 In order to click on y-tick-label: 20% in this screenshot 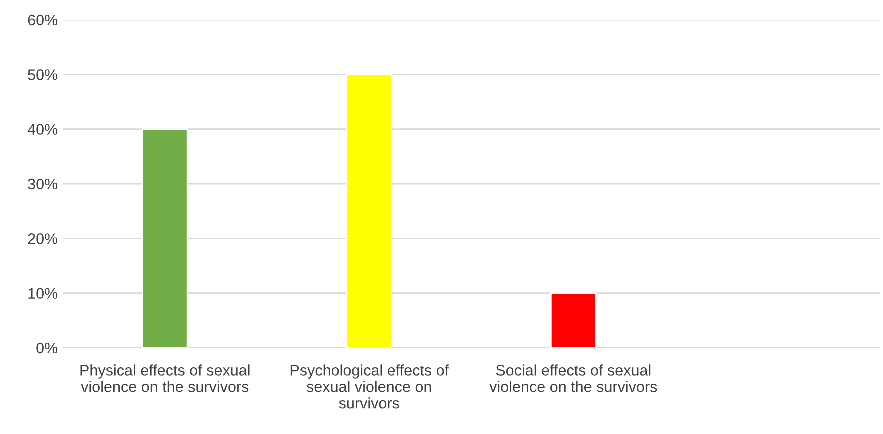, I will do `click(43, 239)`.